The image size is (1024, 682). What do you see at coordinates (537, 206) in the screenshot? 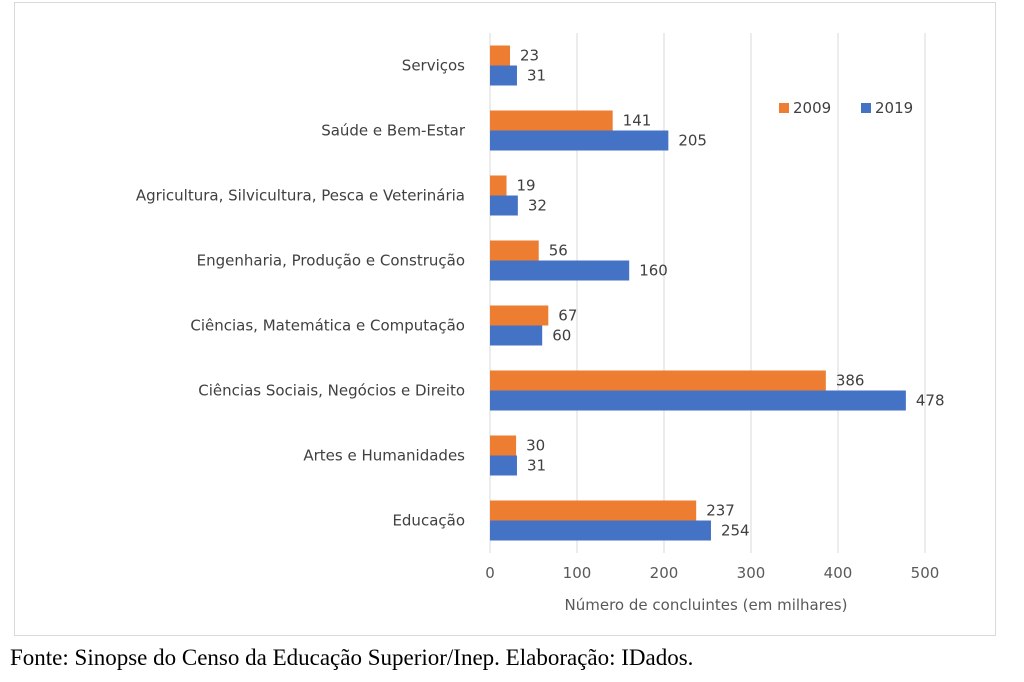
I see `data-label-2019: 32` at bounding box center [537, 206].